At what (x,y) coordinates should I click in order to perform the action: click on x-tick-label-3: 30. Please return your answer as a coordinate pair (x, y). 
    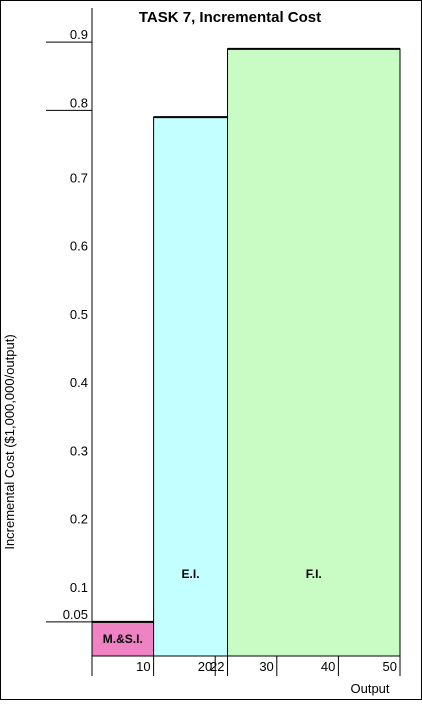
    Looking at the image, I should click on (266, 666).